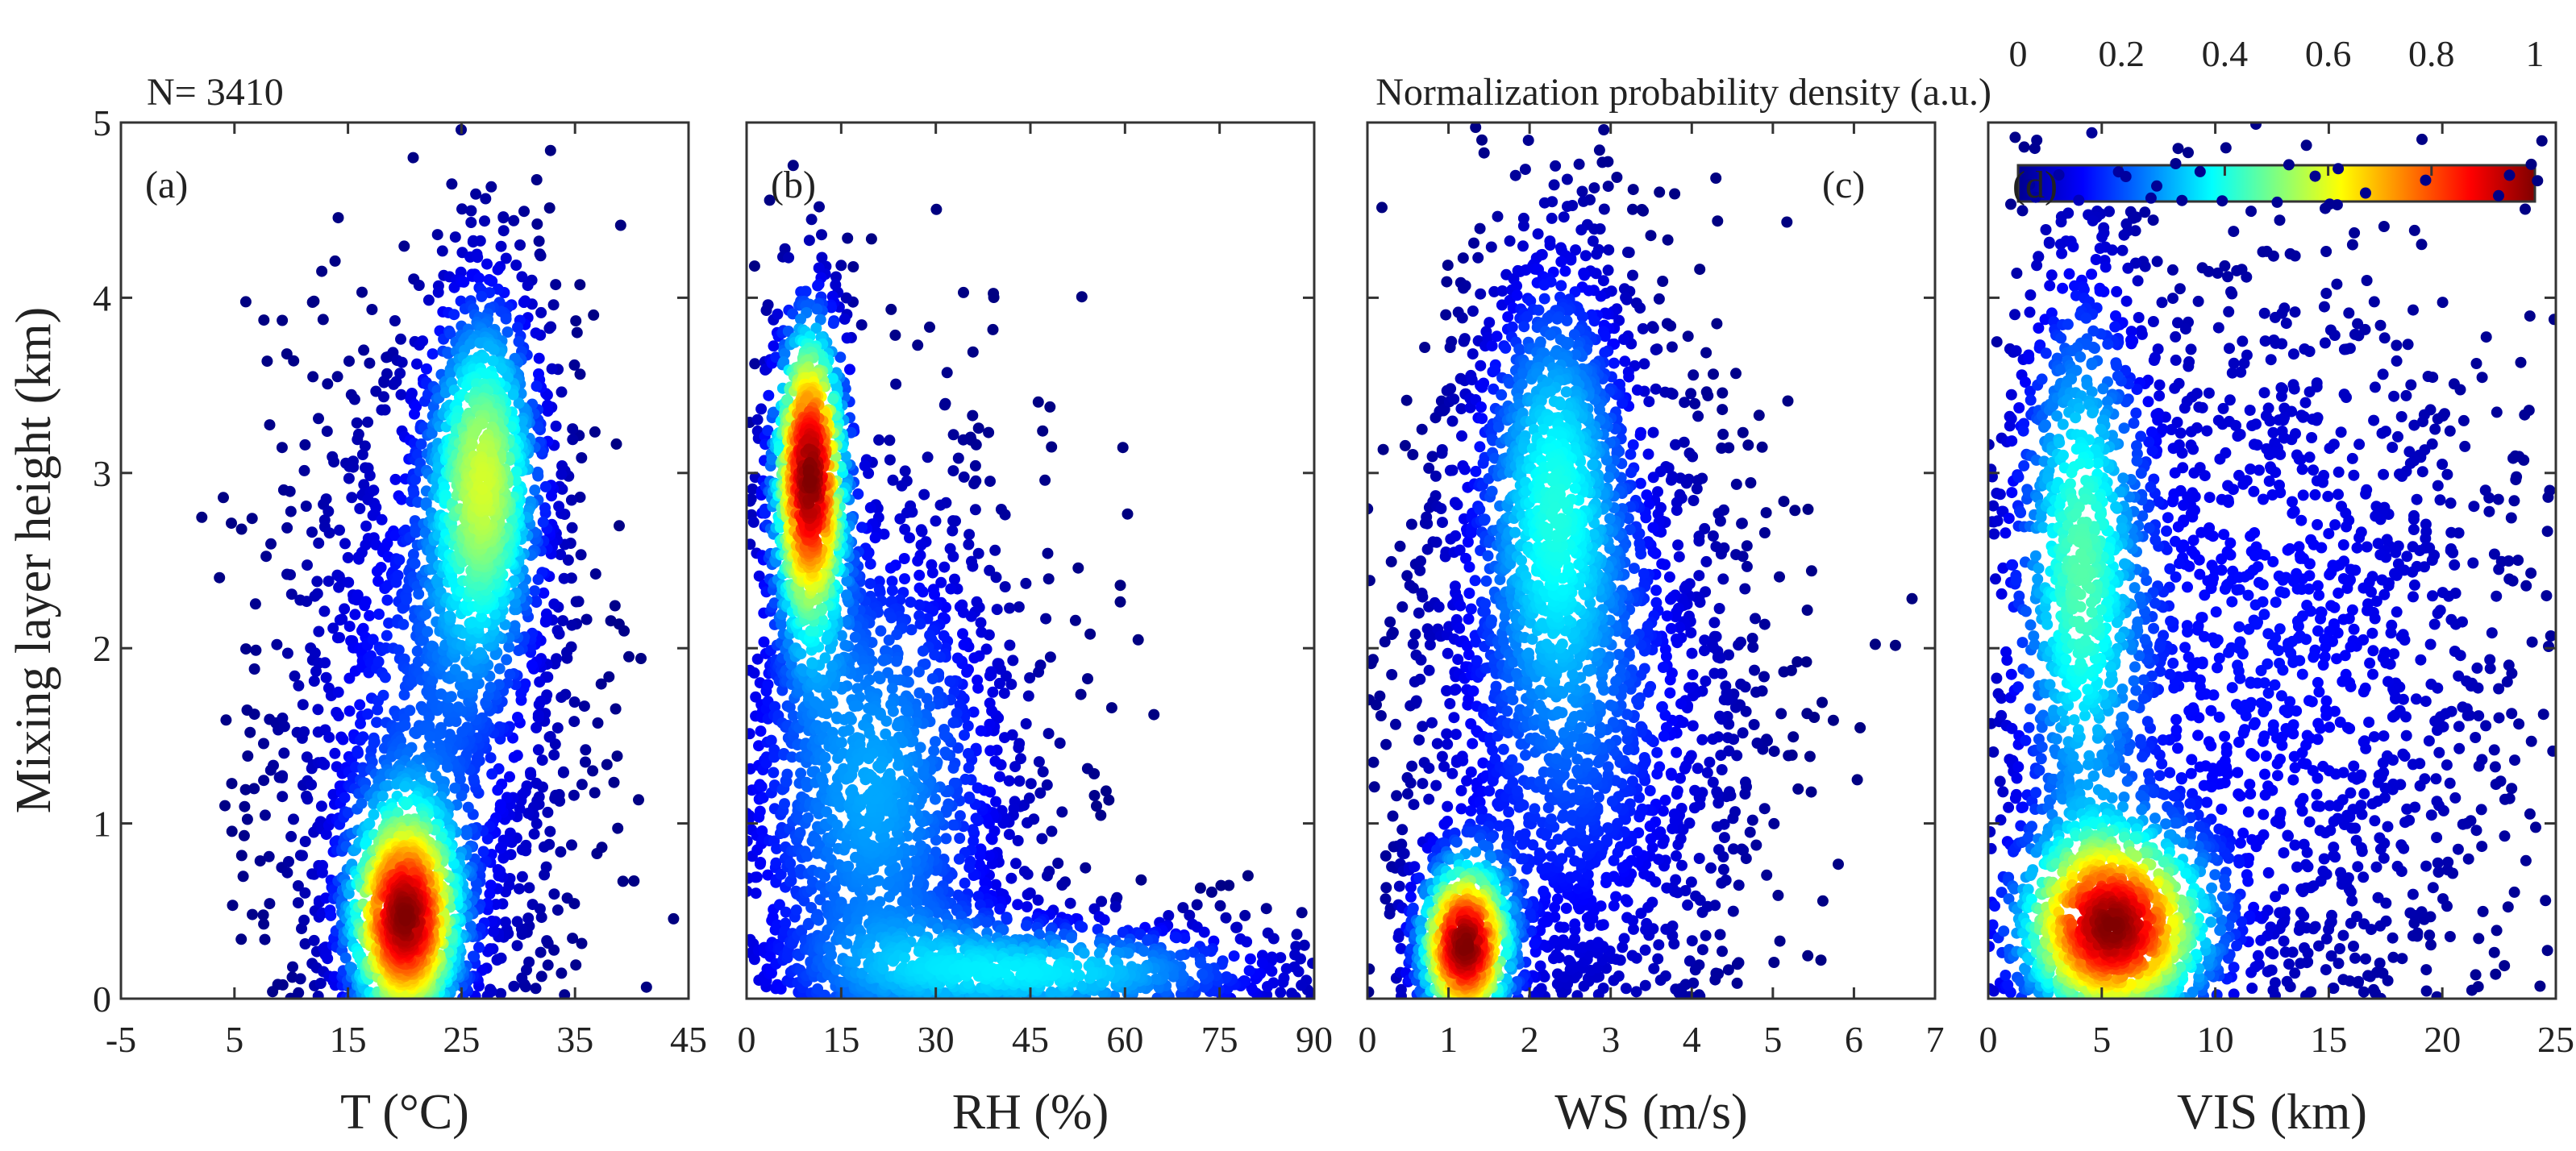 The width and height of the screenshot is (2576, 1151). I want to click on y-tick-label: 4, so click(102, 298).